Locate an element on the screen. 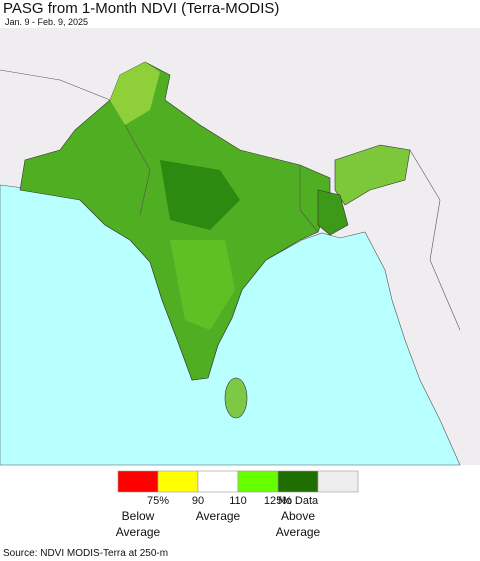  title: PASG from 1-Month NDVI (Terra-MODIS) is located at coordinates (141, 8).